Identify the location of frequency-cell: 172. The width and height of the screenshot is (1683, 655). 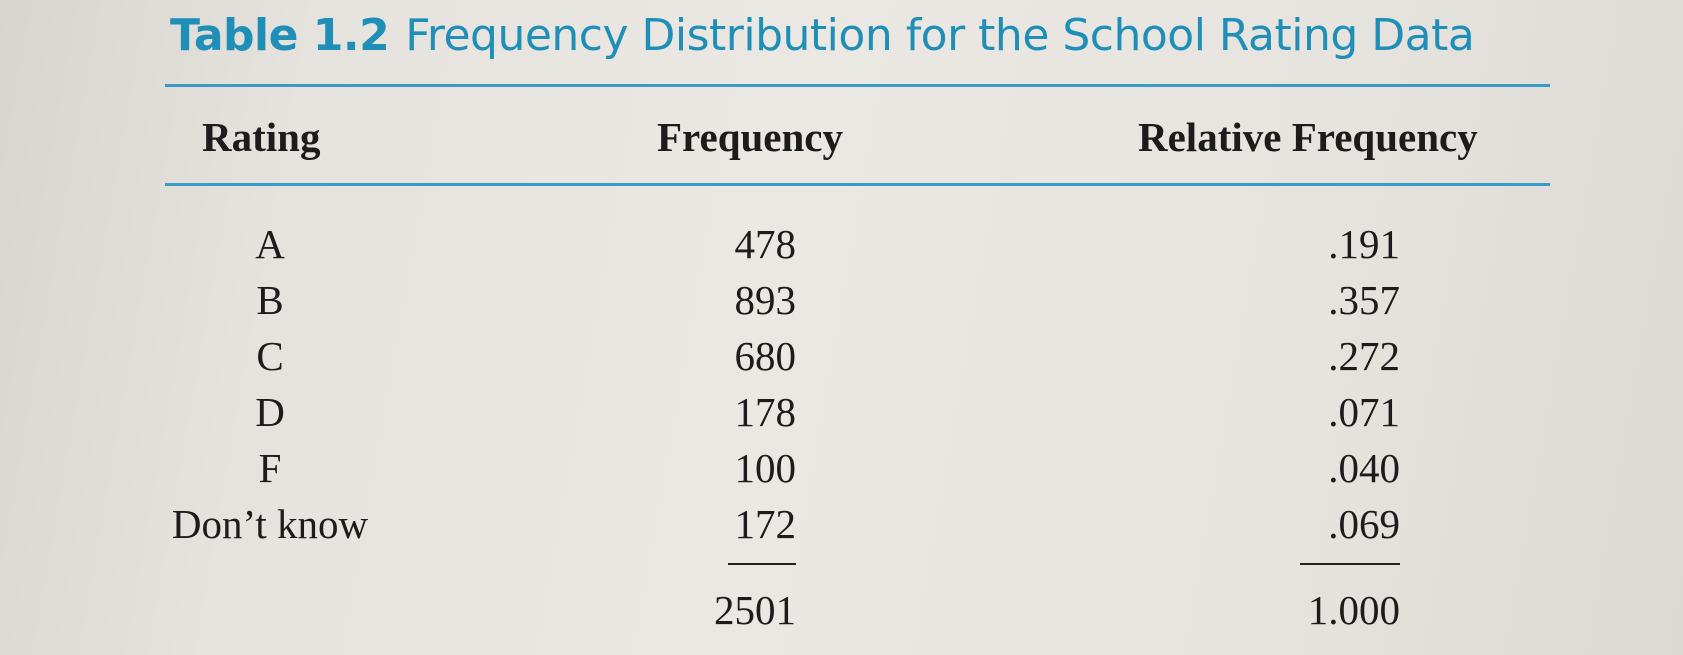
(765, 524).